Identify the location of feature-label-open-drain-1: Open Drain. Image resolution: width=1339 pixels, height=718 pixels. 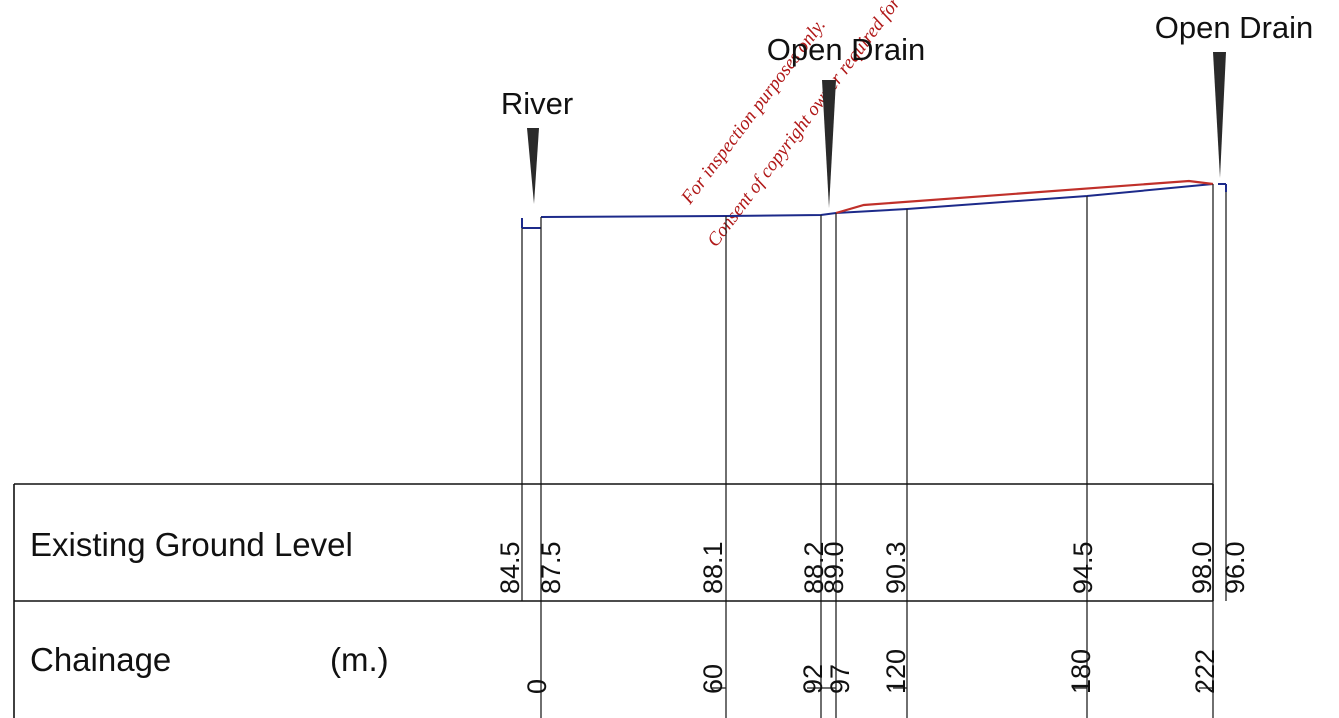
(846, 49).